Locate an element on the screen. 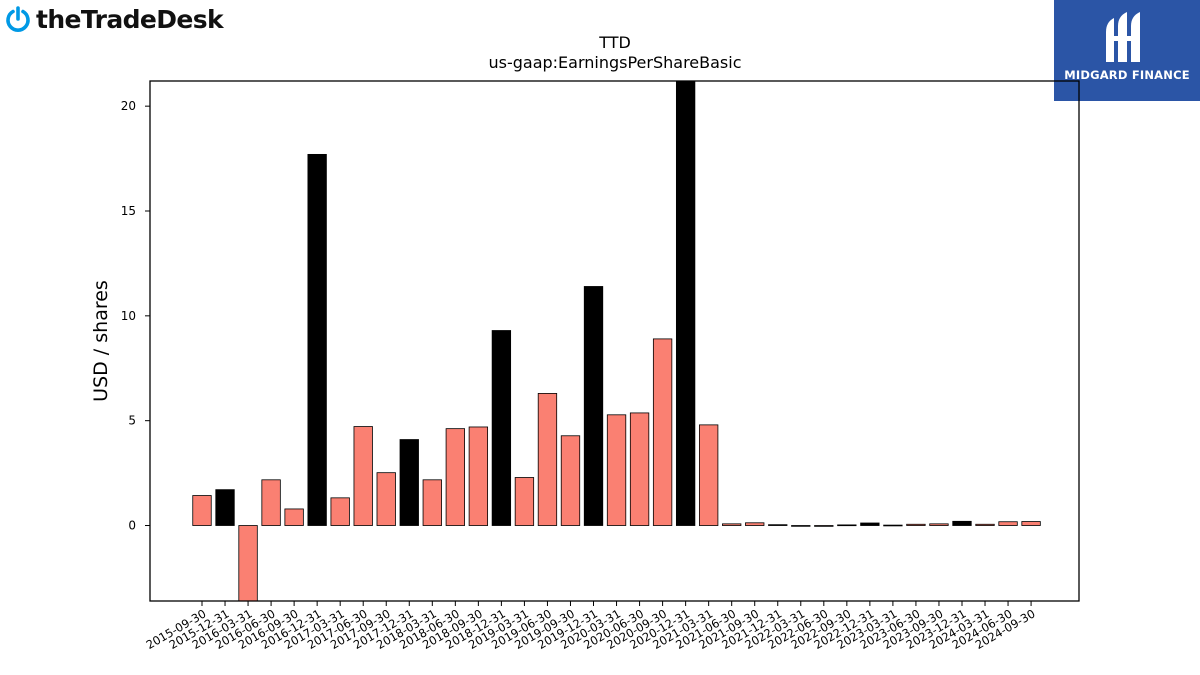 This screenshot has height=675, width=1200. midgard-finance-logo-text: MIDGARD FINANCE is located at coordinates (1127, 75).